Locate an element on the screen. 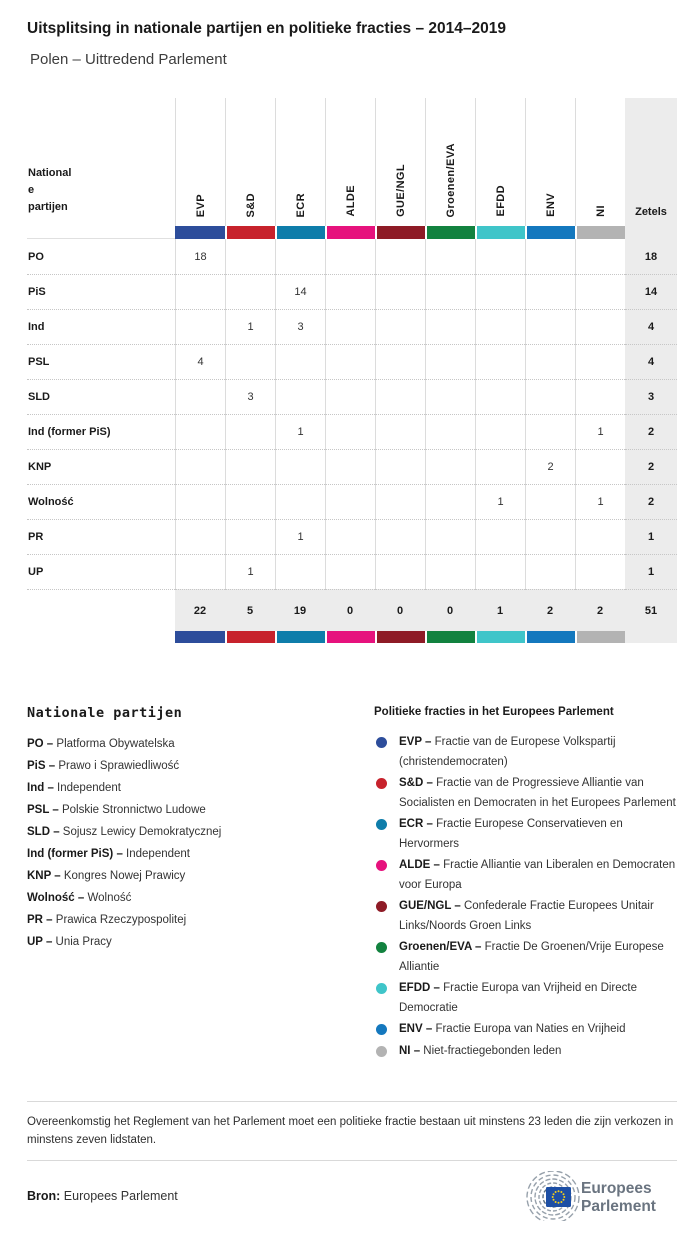 This screenshot has width=700, height=1233. seats-cell: 18 is located at coordinates (651, 256).